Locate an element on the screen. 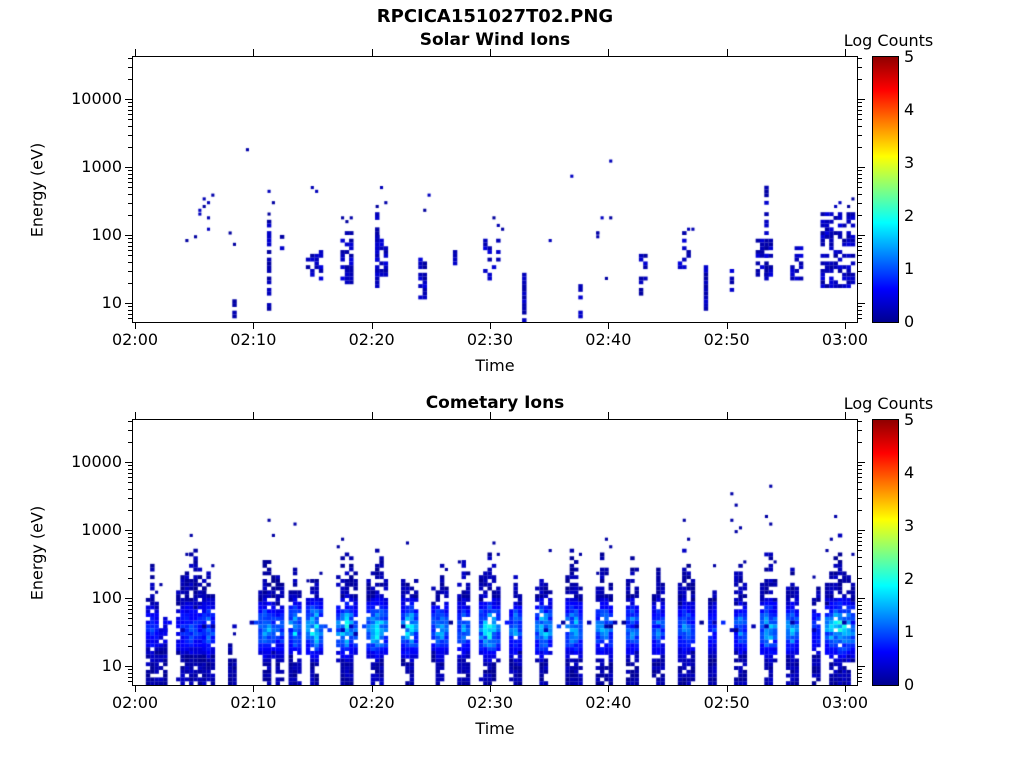 The image size is (1024, 768). y-tick-label: 10000 is located at coordinates (96, 461).